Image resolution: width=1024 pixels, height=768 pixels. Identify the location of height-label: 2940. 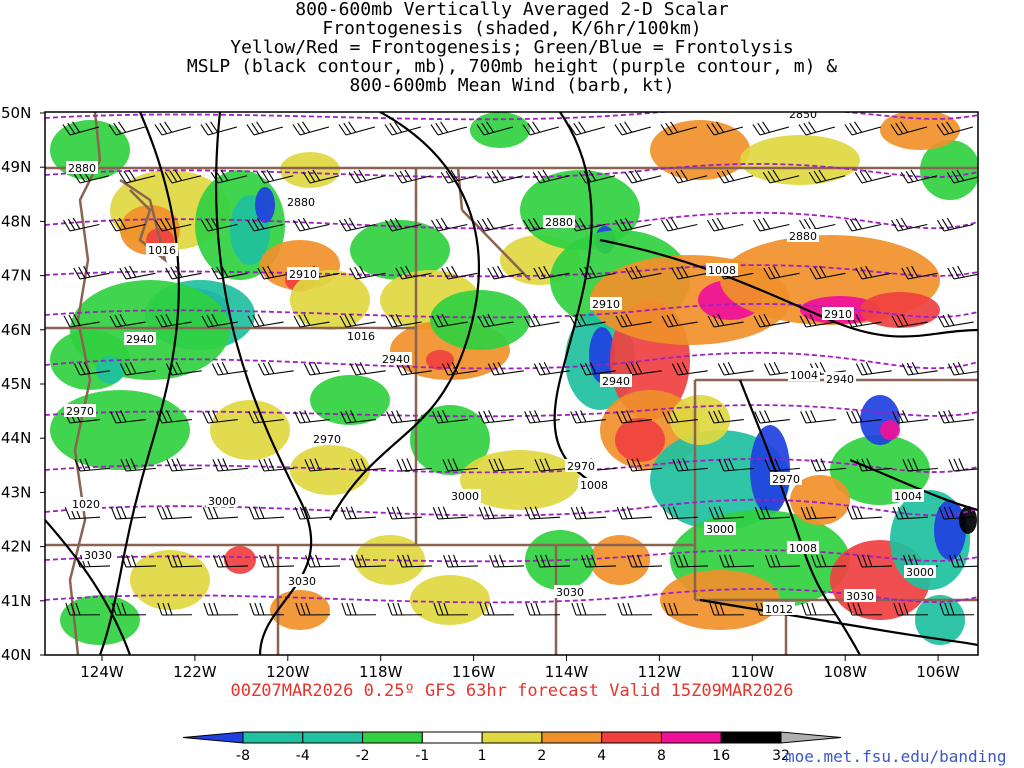
(840, 379).